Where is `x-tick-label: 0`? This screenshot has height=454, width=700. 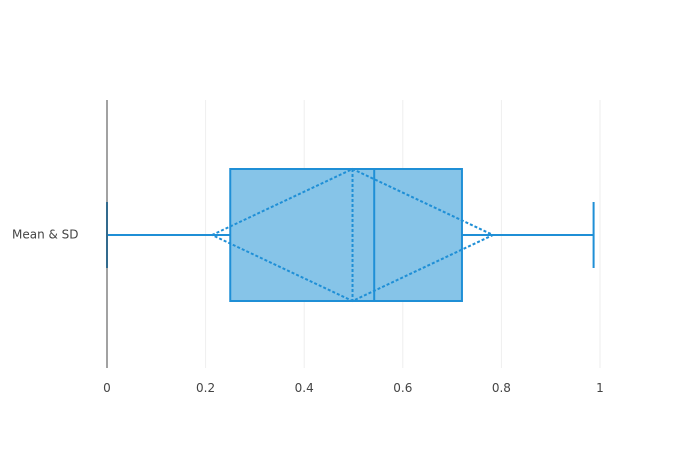
x-tick-label: 0 is located at coordinates (107, 388).